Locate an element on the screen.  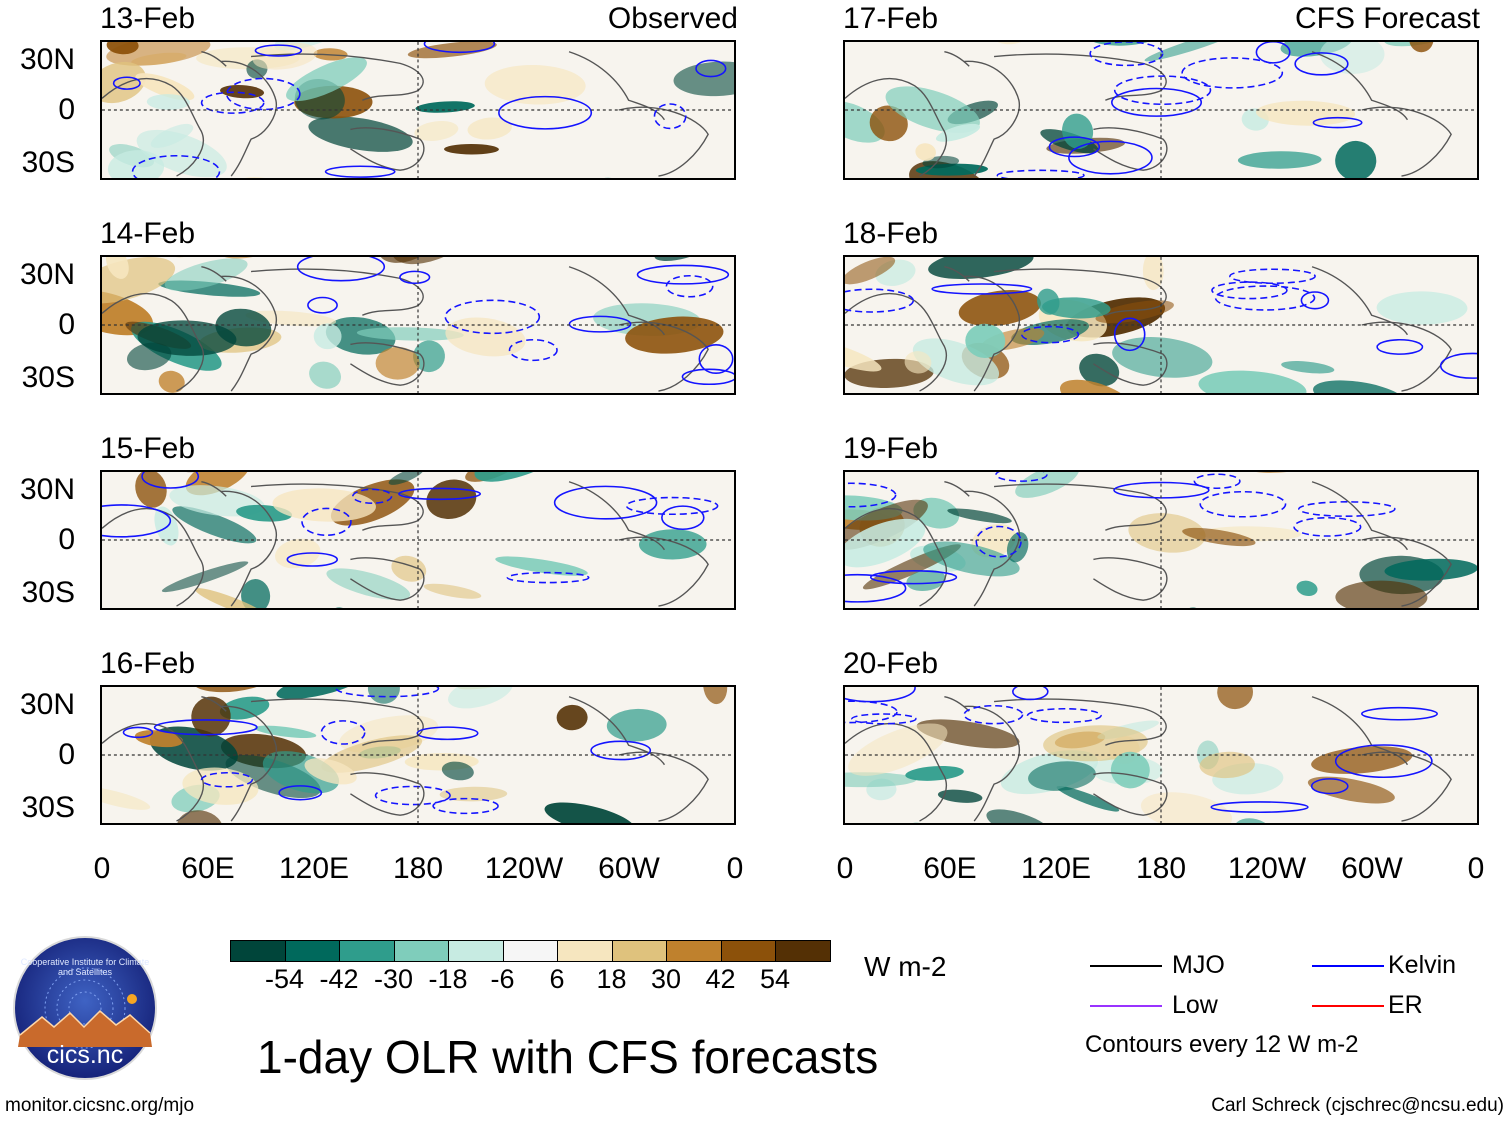
contour-note: Contours every 12 W m-2 is located at coordinates (1222, 1044).